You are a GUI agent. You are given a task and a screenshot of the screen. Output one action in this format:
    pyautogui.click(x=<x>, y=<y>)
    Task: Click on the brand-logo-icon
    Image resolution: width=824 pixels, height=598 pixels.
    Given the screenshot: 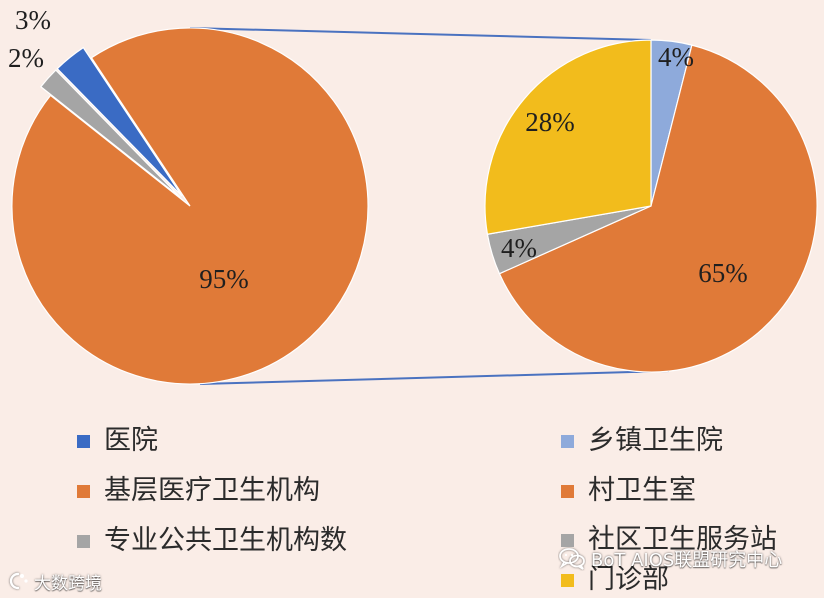 What is the action you would take?
    pyautogui.click(x=18, y=581)
    